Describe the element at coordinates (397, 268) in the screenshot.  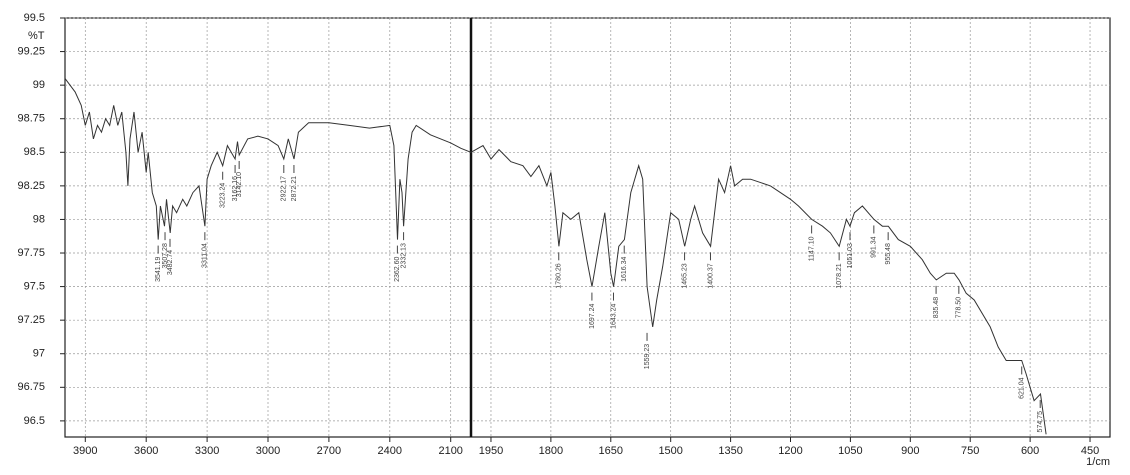
I see `peak-label: 2362.60` at that location.